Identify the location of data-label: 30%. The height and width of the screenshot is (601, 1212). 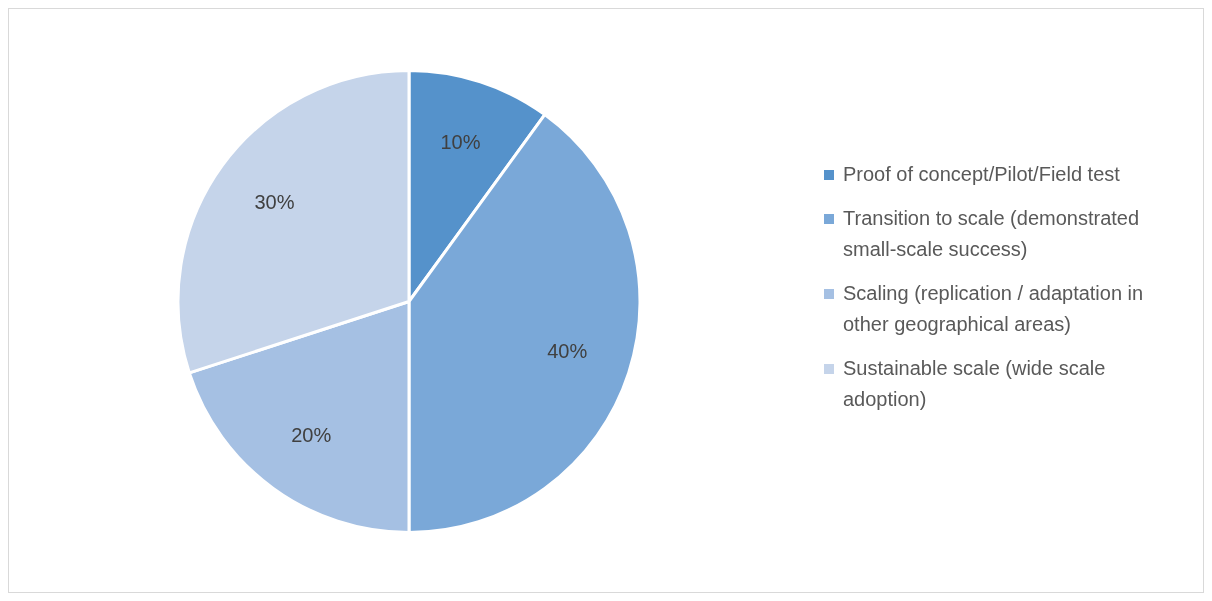
(274, 202).